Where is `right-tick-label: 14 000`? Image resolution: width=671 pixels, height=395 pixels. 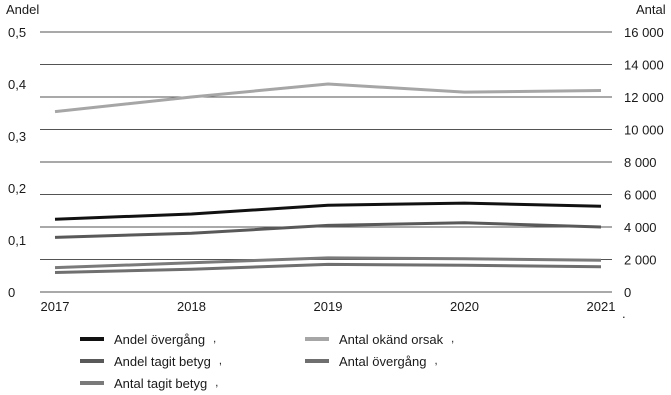
right-tick-label: 14 000 is located at coordinates (644, 65).